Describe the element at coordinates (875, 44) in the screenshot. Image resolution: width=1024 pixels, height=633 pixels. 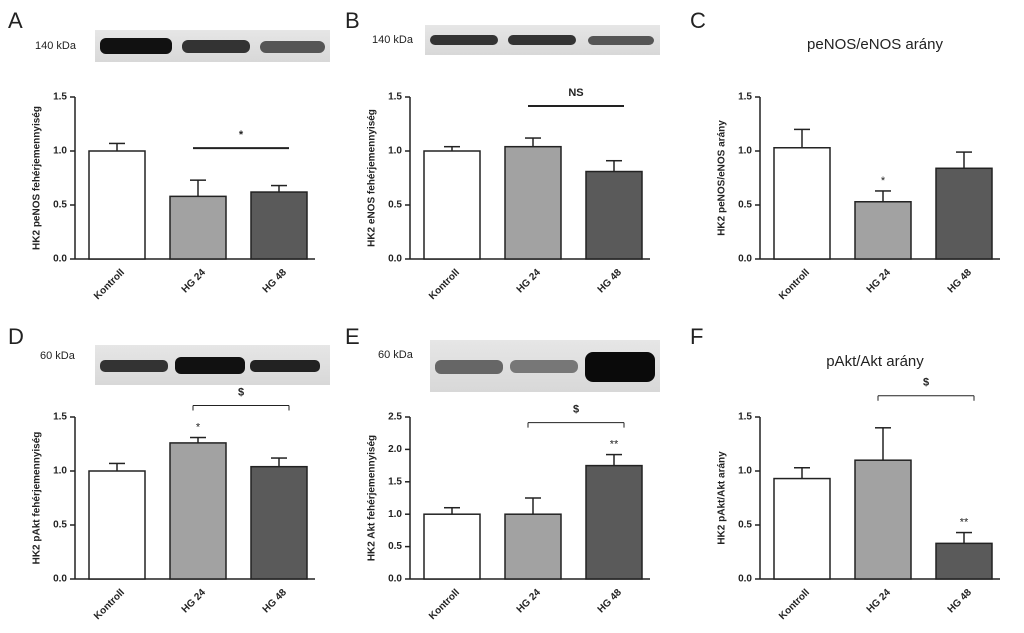
I see `chart-title: peNOS/eNOS arány` at that location.